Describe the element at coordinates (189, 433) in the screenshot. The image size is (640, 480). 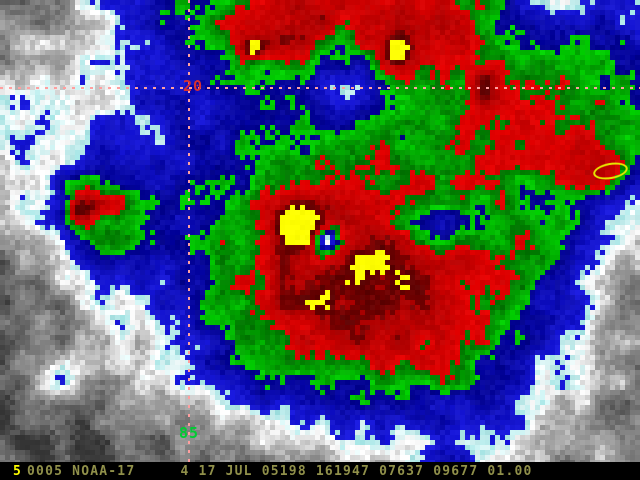
I see `longitude-label: 85` at that location.